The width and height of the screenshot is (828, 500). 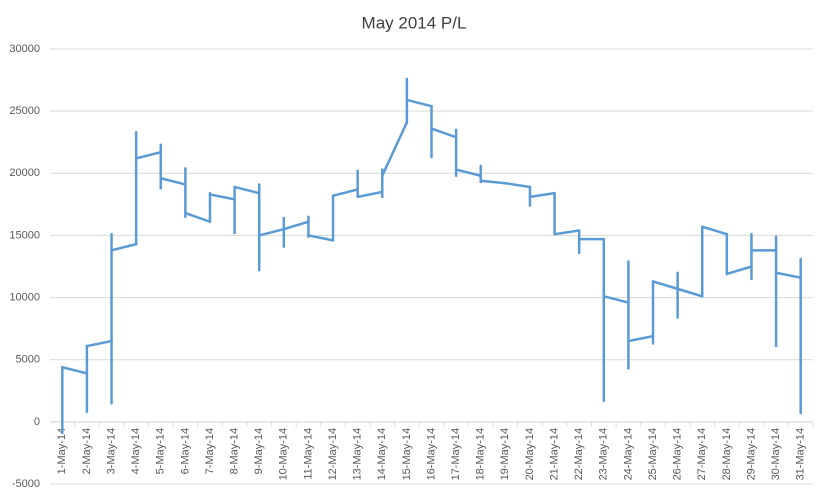 What do you see at coordinates (727, 454) in the screenshot?
I see `x-tick-label: 28-May-14` at bounding box center [727, 454].